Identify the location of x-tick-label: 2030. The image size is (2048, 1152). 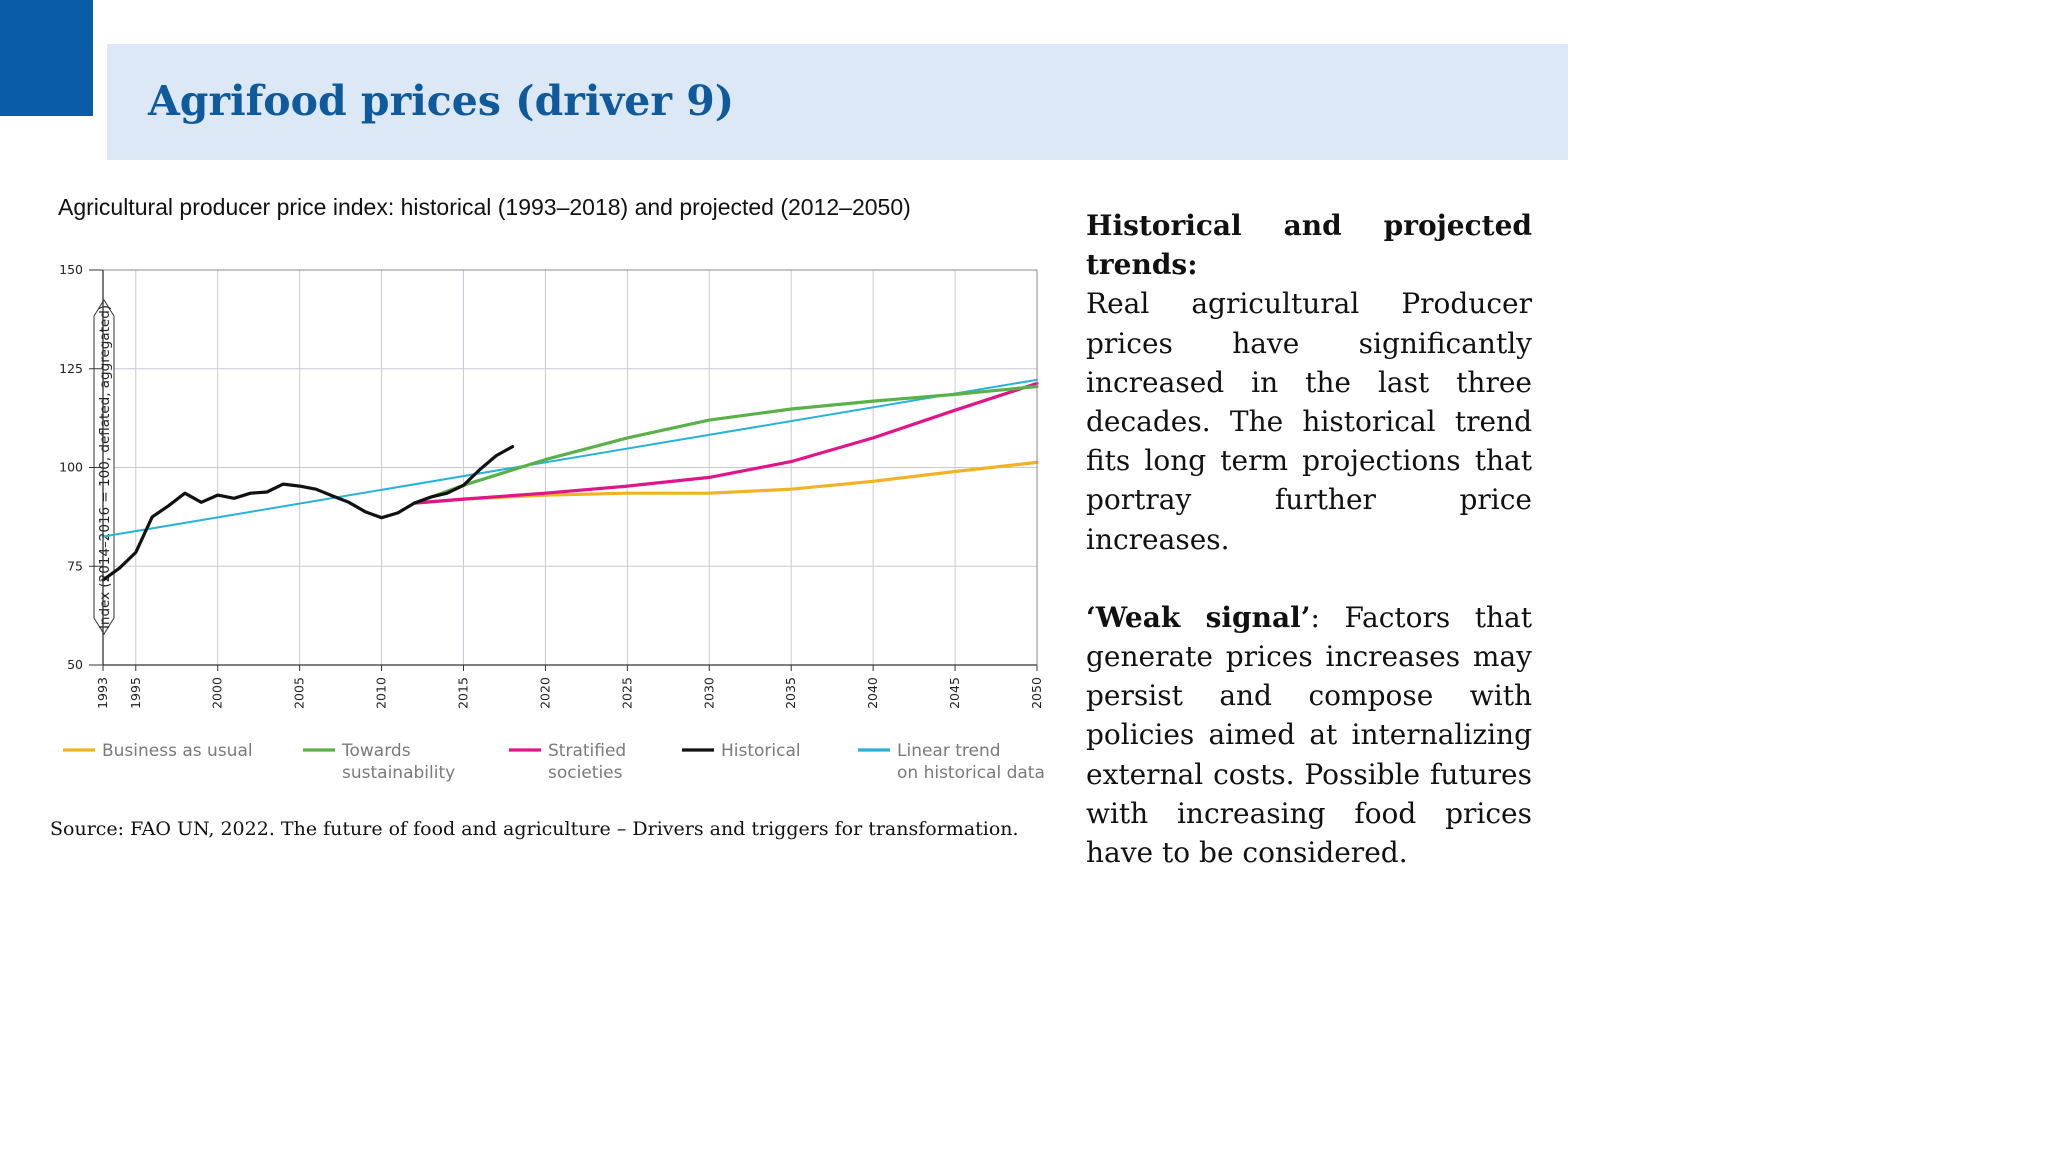
(708, 693).